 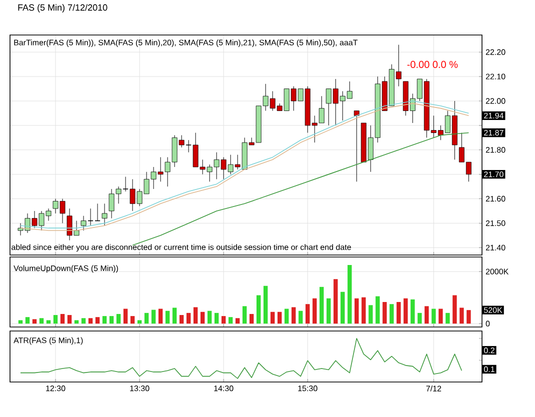 I want to click on chart-title: FAS (5 Min) 7/12/2010, so click(x=63, y=8).